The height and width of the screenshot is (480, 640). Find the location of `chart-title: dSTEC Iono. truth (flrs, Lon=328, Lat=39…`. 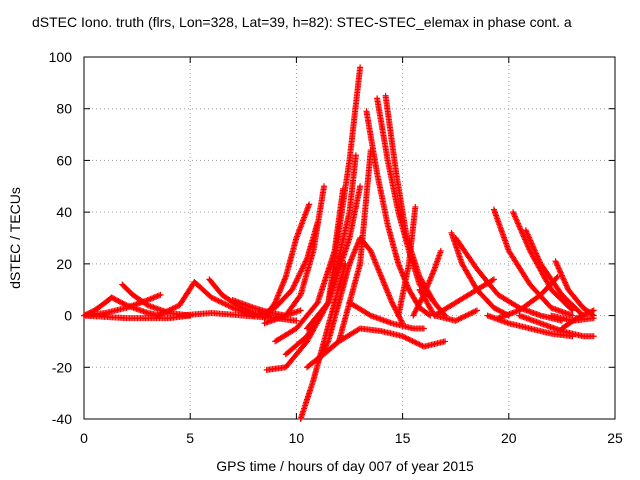

chart-title: dSTEC Iono. truth (flrs, Lon=328, Lat=39… is located at coordinates (302, 22).